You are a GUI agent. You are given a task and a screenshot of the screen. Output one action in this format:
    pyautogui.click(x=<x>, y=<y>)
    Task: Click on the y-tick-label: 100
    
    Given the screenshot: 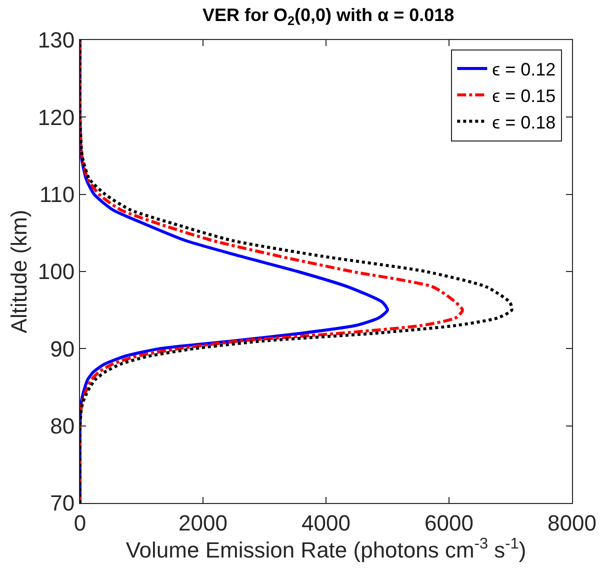 What is the action you would take?
    pyautogui.click(x=56, y=271)
    